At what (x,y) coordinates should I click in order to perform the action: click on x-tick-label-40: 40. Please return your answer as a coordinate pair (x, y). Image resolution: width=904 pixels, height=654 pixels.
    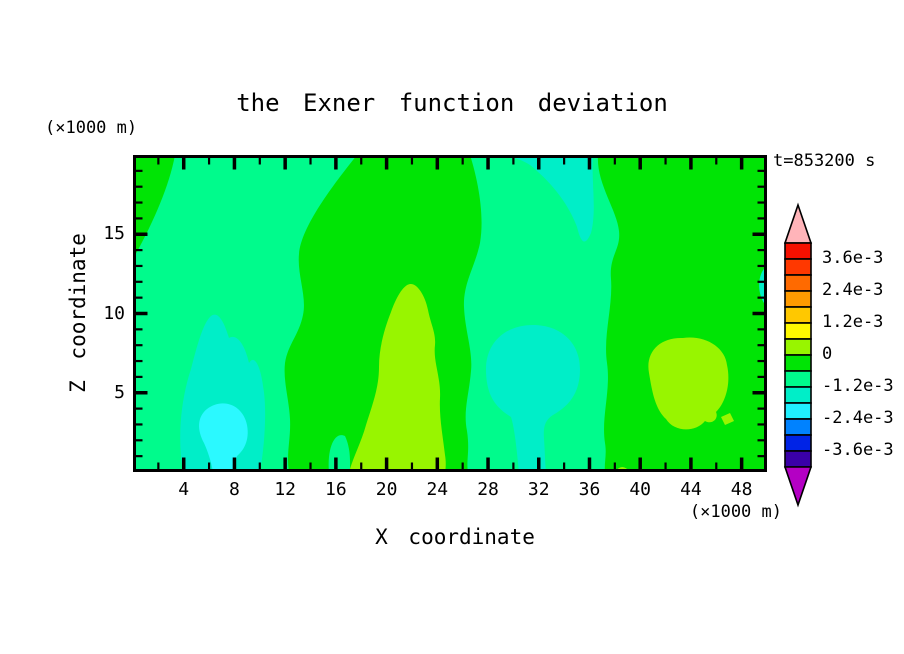
    Looking at the image, I should click on (640, 489).